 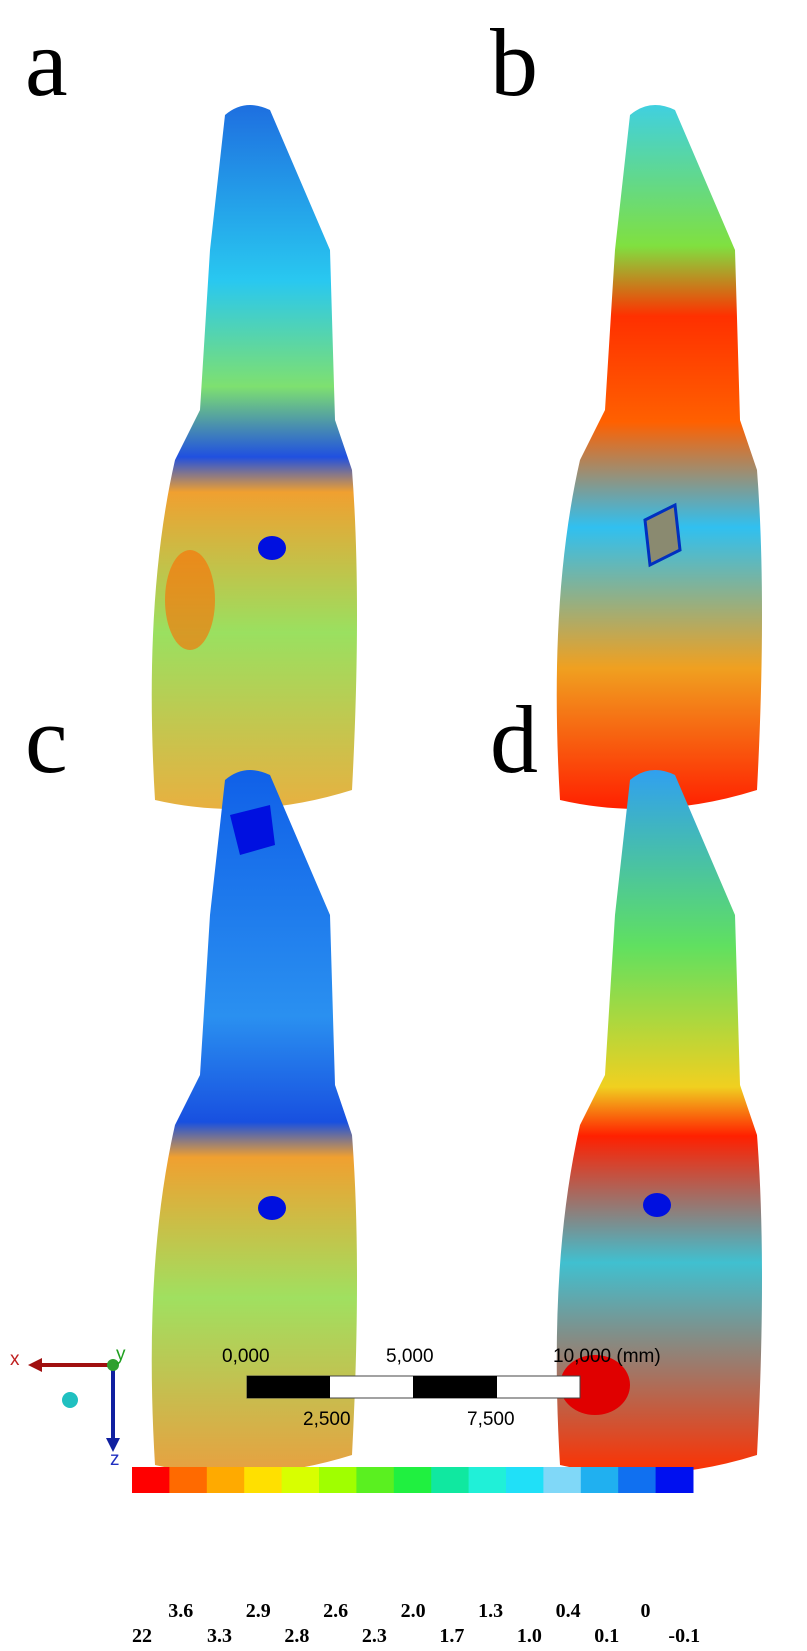 I want to click on colorbar-label: 2.3, so click(x=374, y=1636).